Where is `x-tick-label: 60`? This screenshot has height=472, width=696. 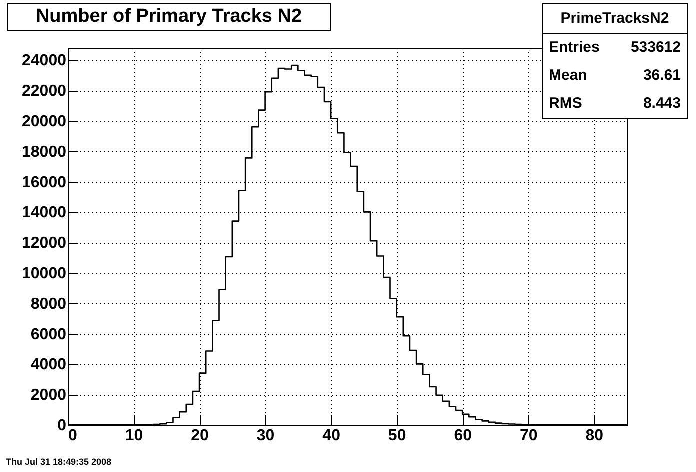
x-tick-label: 60 is located at coordinates (463, 436).